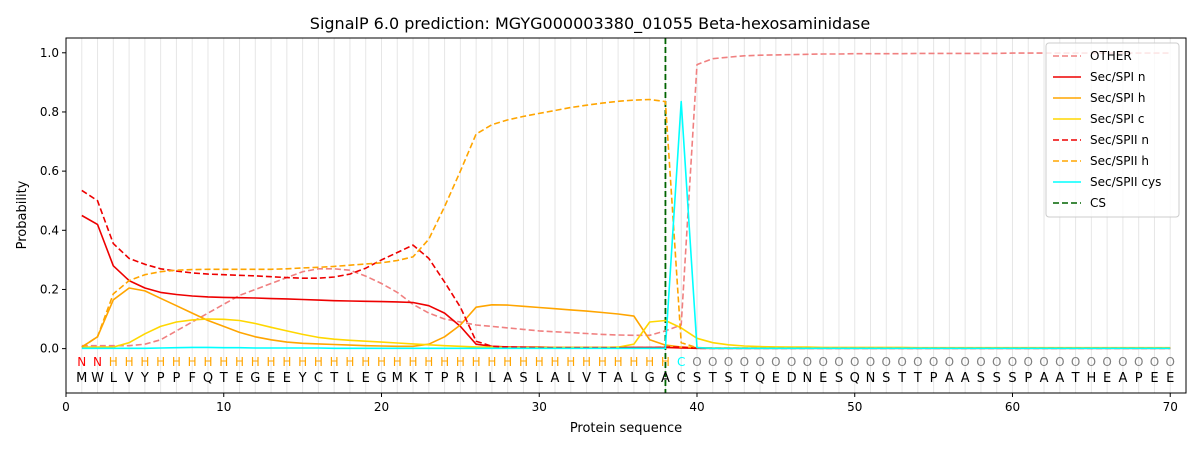 This screenshot has height=454, width=1200. Describe the element at coordinates (144, 378) in the screenshot. I see `sequence-residue: Y` at that location.